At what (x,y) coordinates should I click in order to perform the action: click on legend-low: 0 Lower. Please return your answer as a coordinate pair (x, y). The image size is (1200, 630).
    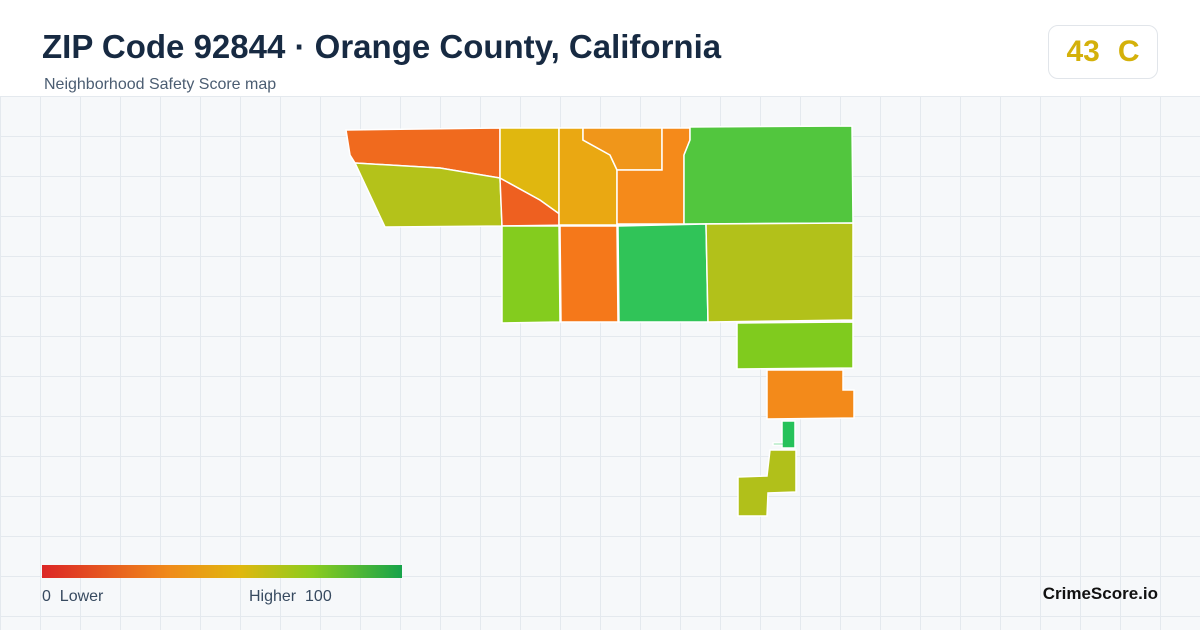
    Looking at the image, I should click on (72, 597).